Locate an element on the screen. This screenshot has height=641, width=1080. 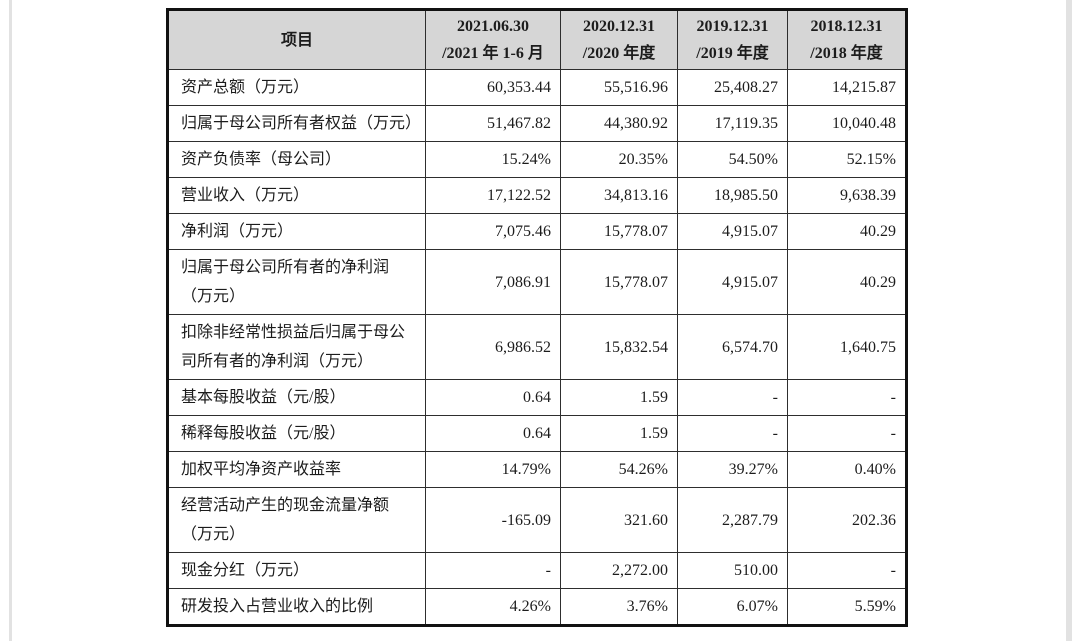
row-label: 归属于母公司所有者的净利润（万元） is located at coordinates (296, 282).